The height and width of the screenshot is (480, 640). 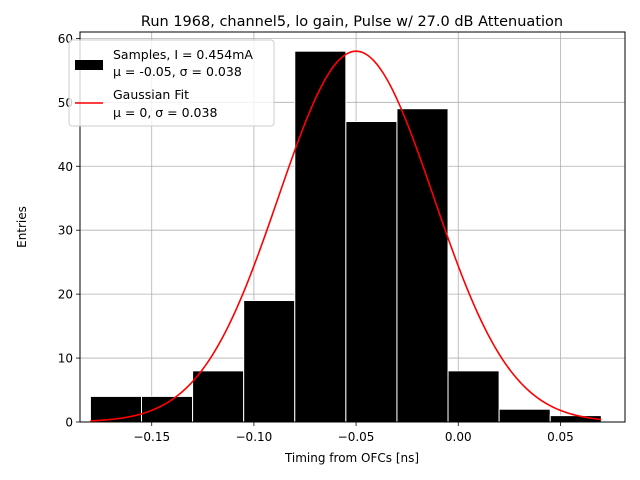 I want to click on y-tick-label: 10, so click(x=65, y=359).